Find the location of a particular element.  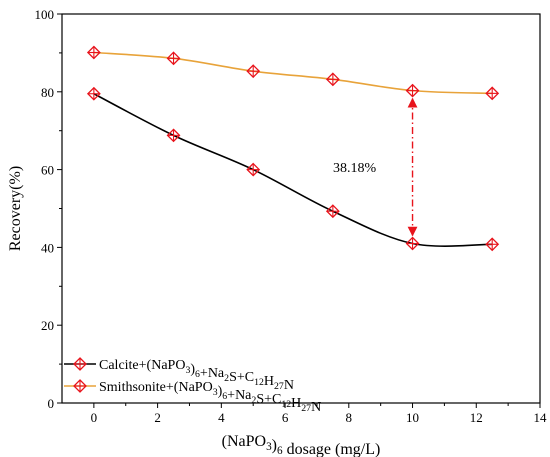

x-tick-label: 0 is located at coordinates (94, 417).